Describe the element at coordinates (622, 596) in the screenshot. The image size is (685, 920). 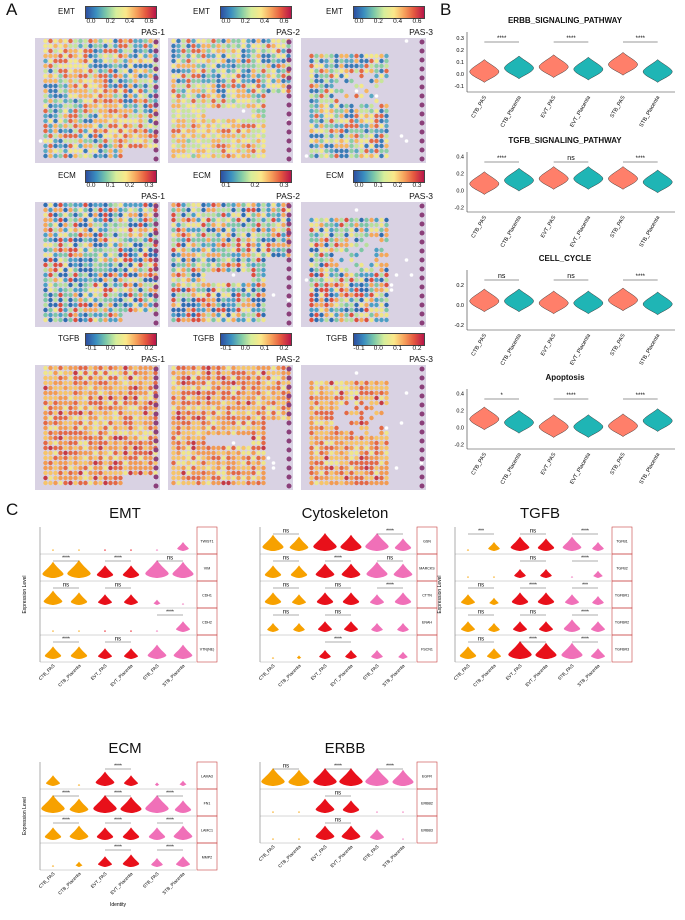
I see `gene-label: TGFBR1` at that location.